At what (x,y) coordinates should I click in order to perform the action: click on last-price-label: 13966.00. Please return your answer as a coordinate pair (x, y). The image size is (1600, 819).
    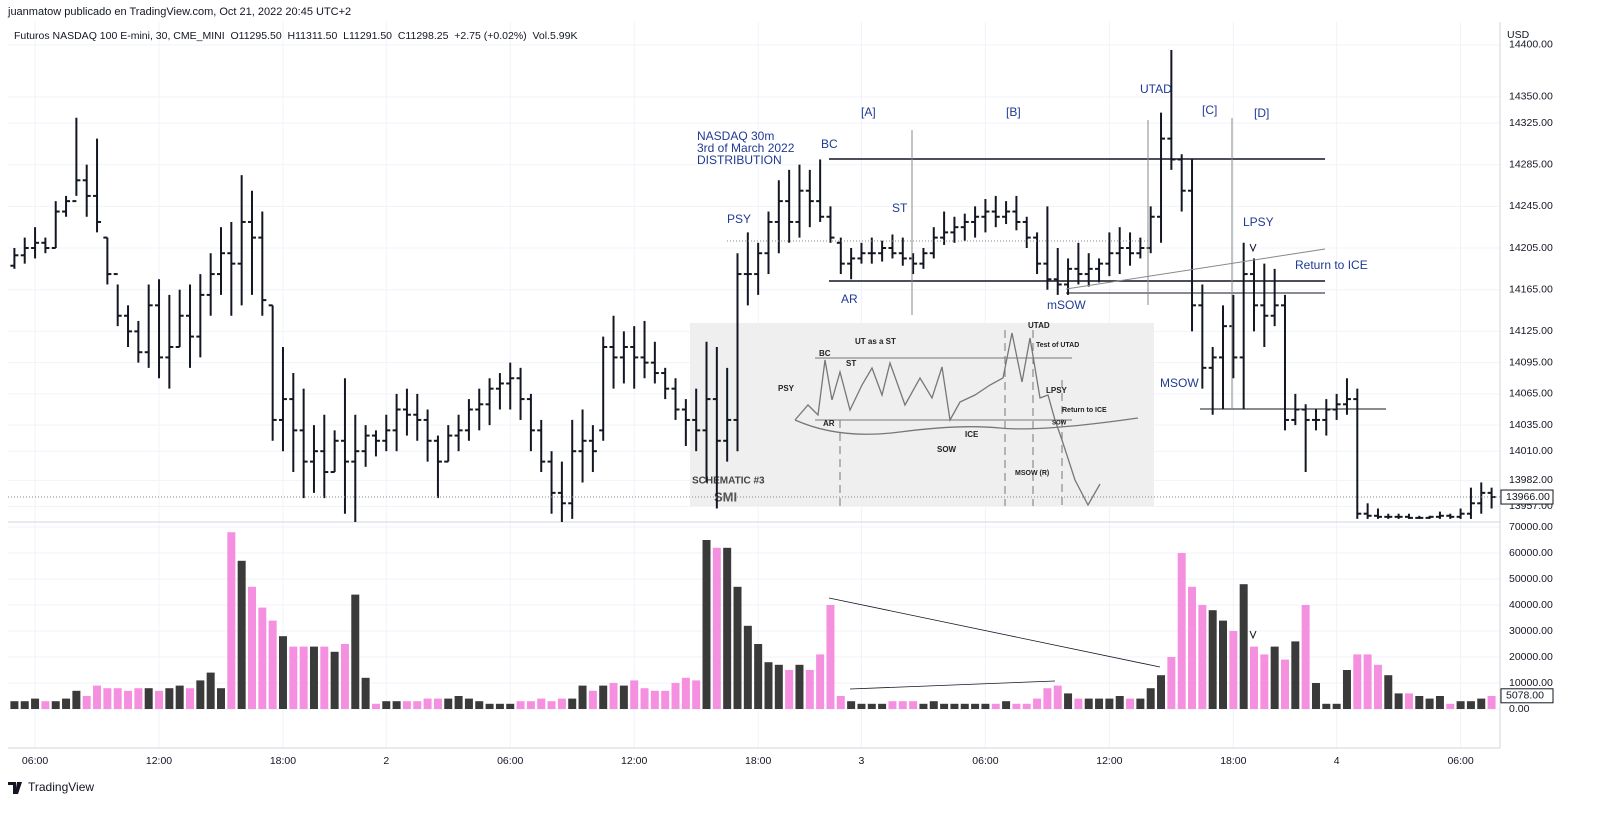
    Looking at the image, I should click on (1528, 497).